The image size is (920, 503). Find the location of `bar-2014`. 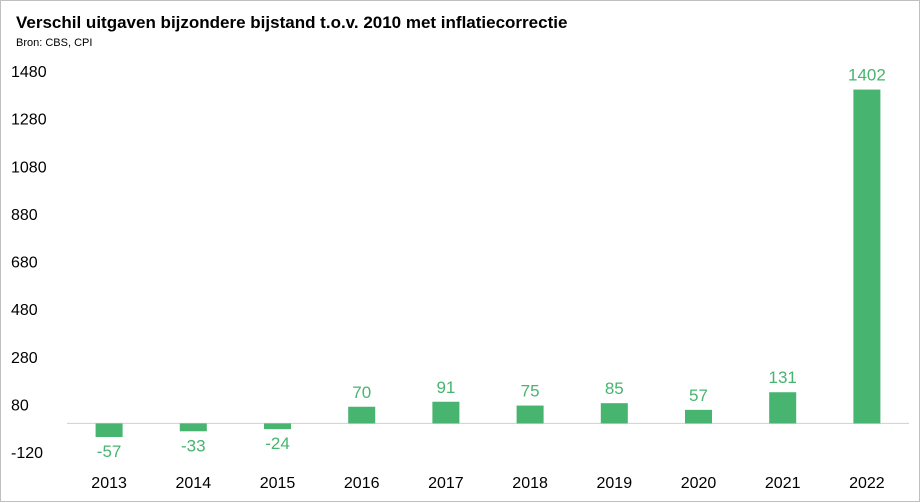

bar-2014 is located at coordinates (193, 427).